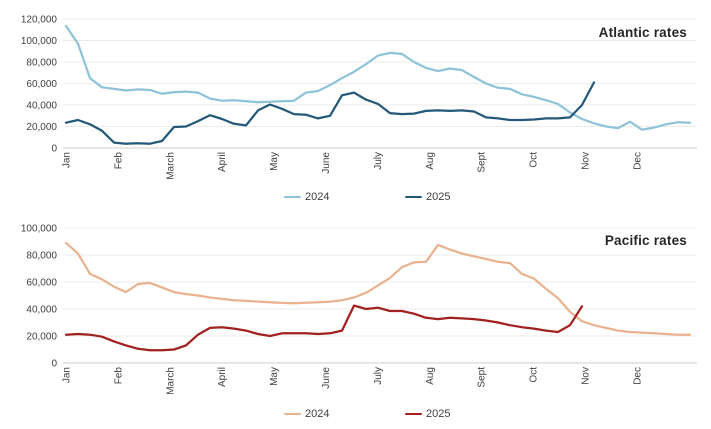  What do you see at coordinates (355, 414) in the screenshot?
I see `pacific-legend: 2024 2025` at bounding box center [355, 414].